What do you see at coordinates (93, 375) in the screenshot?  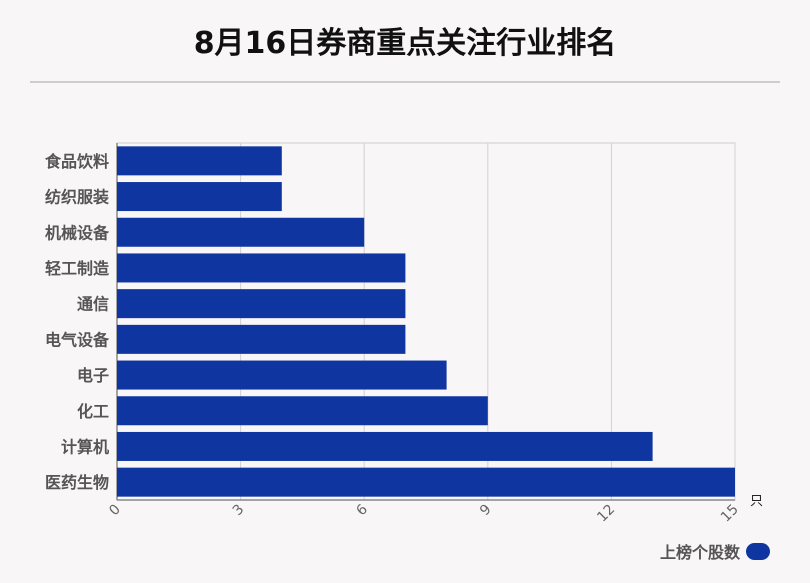 I see `category-label: 电子` at bounding box center [93, 375].